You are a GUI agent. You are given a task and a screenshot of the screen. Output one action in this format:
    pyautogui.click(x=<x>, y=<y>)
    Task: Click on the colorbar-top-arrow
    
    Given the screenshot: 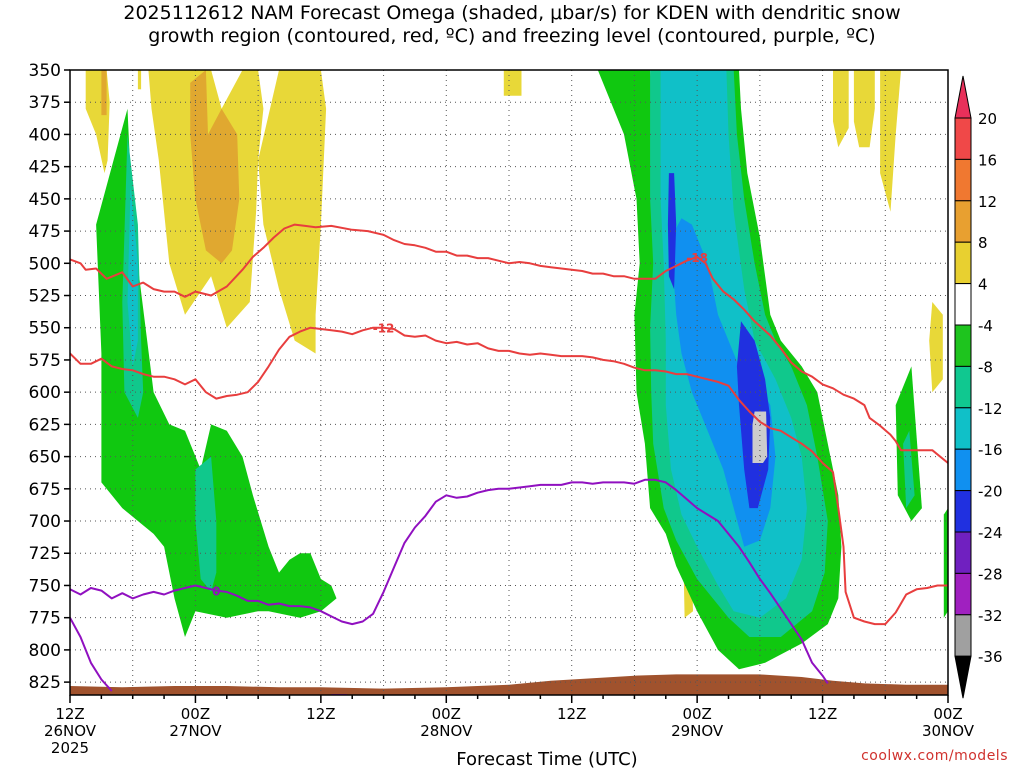 What is the action you would take?
    pyautogui.click(x=963, y=97)
    